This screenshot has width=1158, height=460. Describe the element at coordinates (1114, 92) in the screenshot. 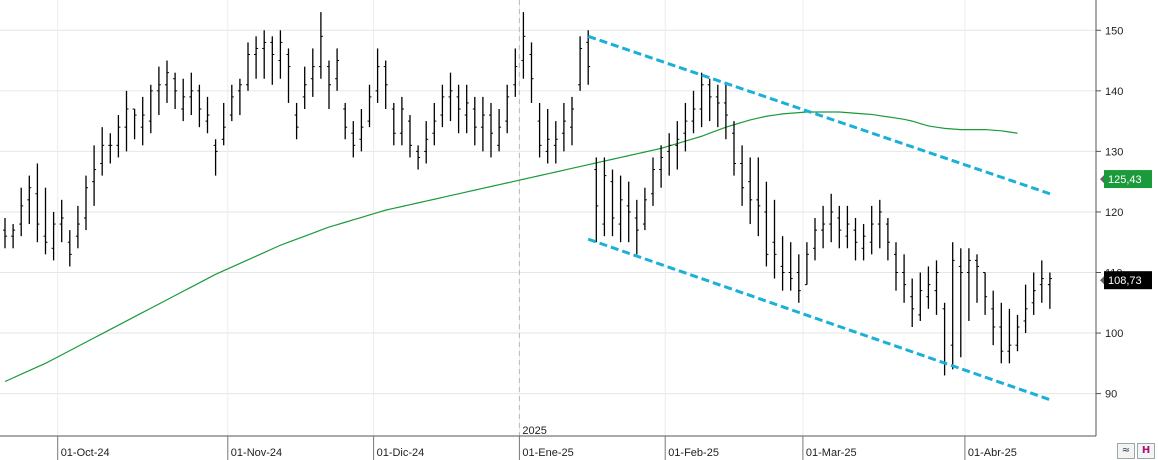

I see `y-tick-label: 140` at that location.